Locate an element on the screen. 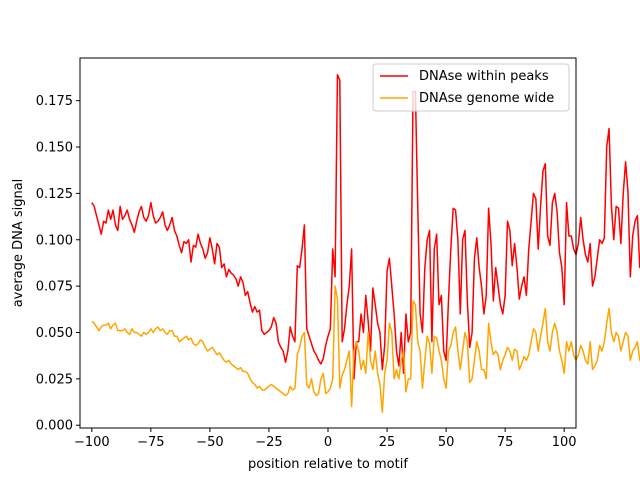 The width and height of the screenshot is (640, 480). legend-label-dnase-genome-wide: DNAse genome wide is located at coordinates (486, 98).